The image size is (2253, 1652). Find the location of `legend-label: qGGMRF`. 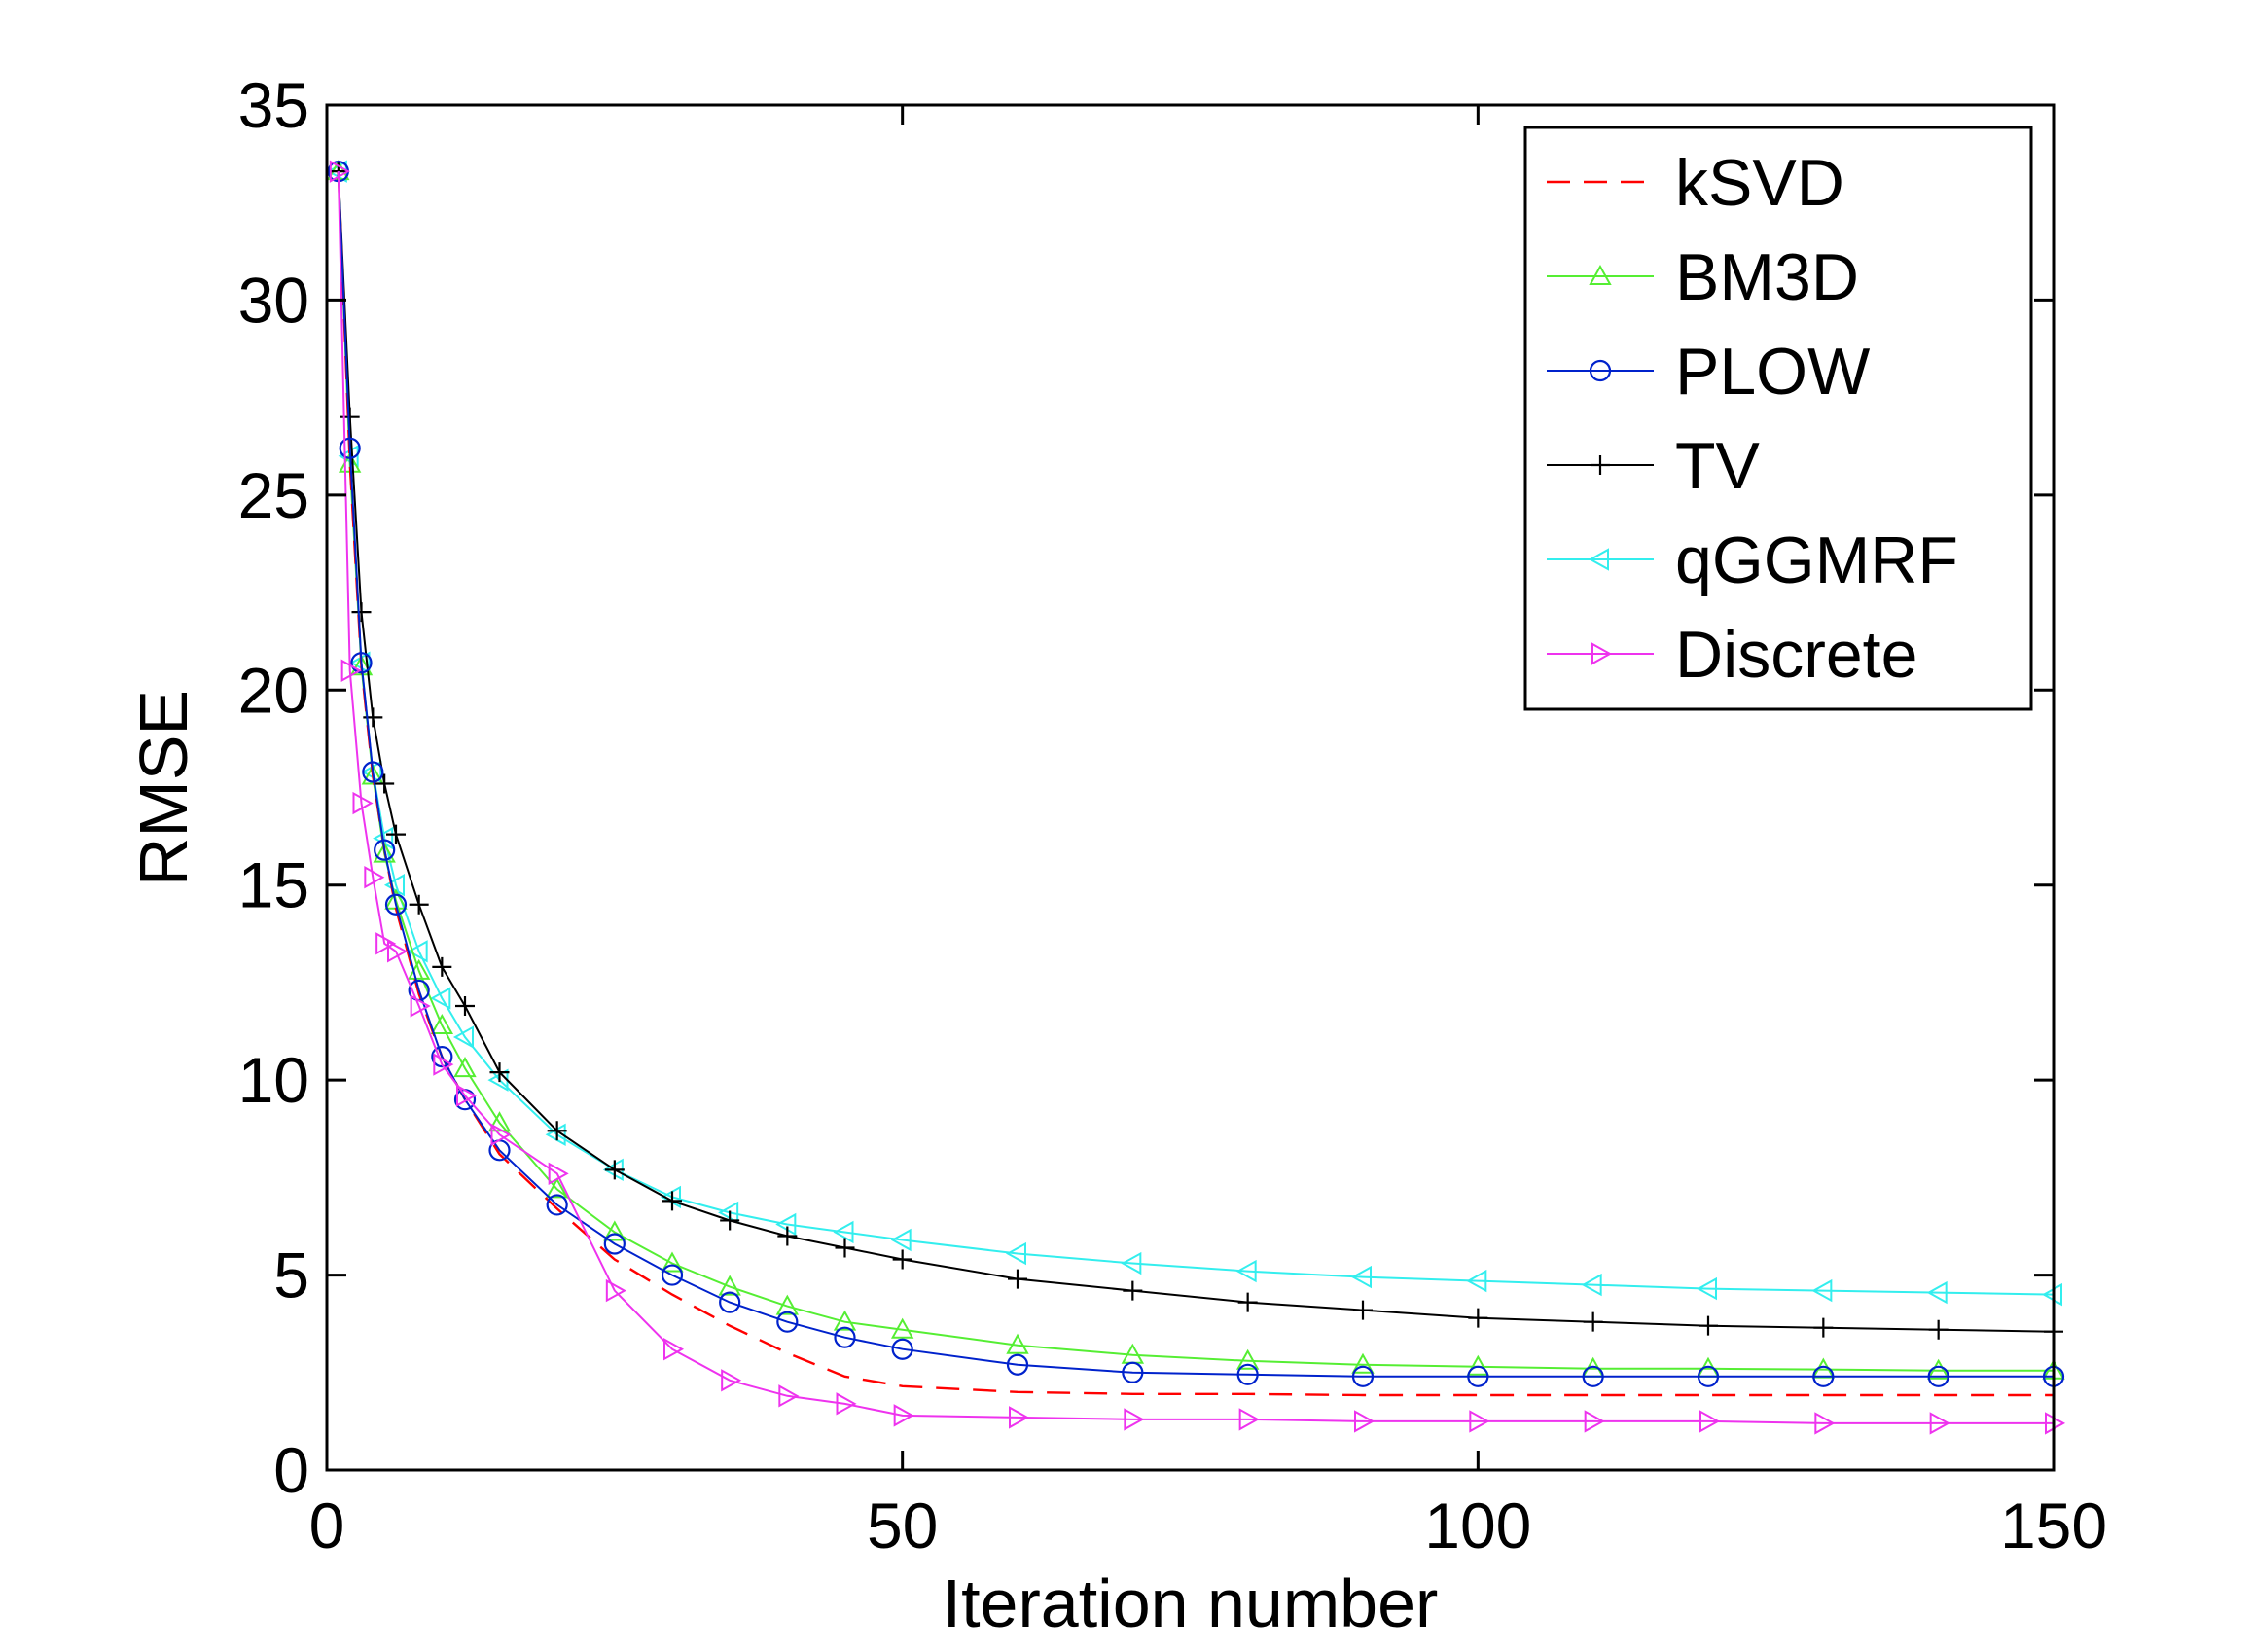

legend-label: qGGMRF is located at coordinates (1816, 560).